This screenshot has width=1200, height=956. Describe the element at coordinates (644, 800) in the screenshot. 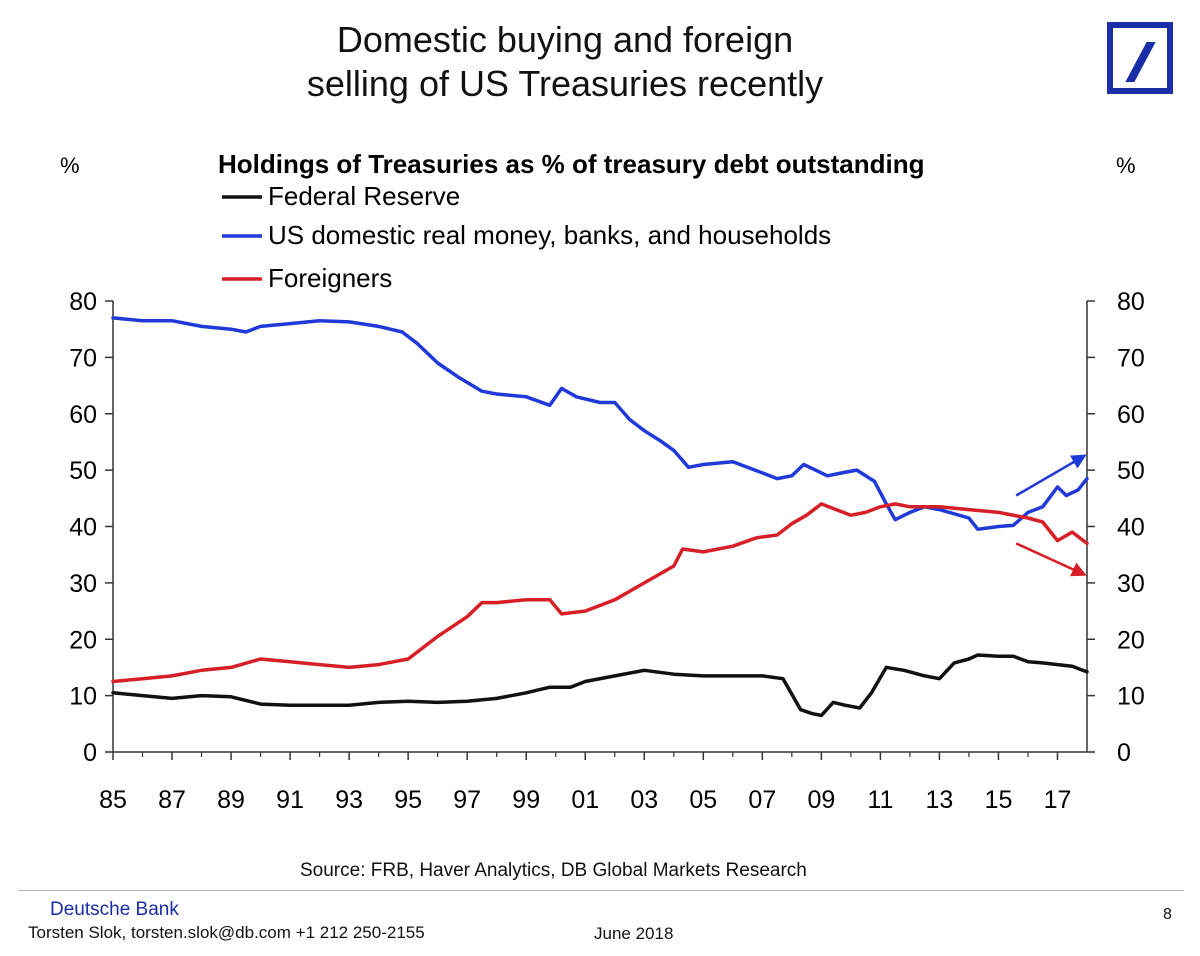

I see `x-tick-label: 03` at that location.